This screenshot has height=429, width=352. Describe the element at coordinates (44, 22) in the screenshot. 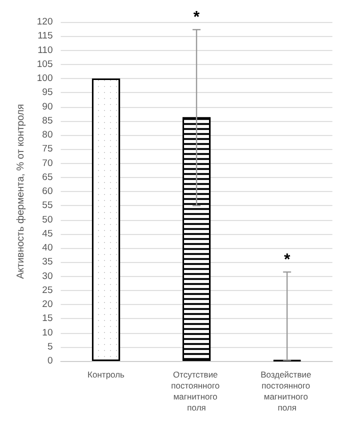

I see `y-tick-label: 120` at that location.